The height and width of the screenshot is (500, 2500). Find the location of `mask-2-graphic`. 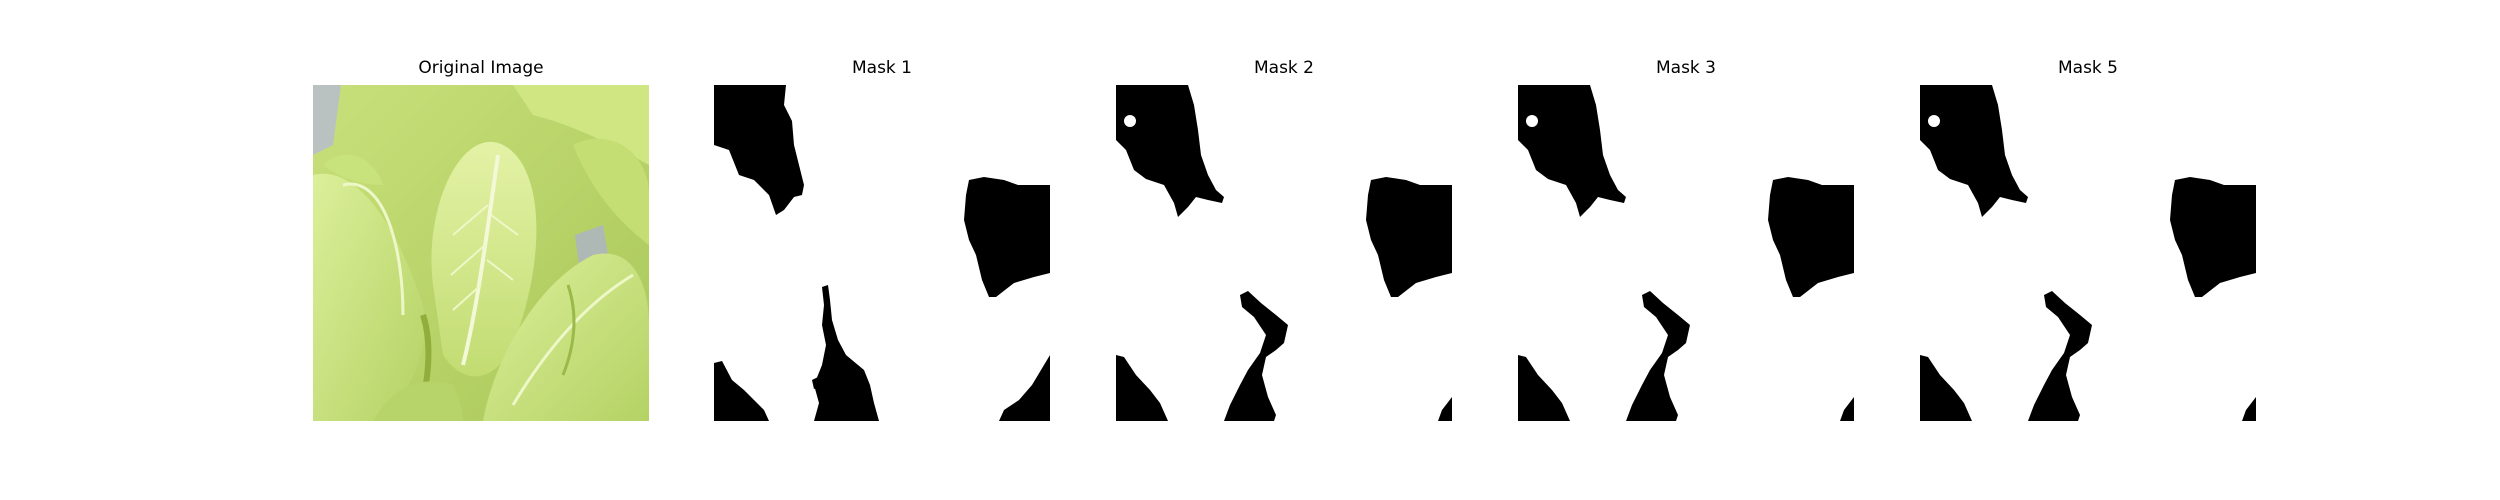

mask-2-graphic is located at coordinates (1284, 253).